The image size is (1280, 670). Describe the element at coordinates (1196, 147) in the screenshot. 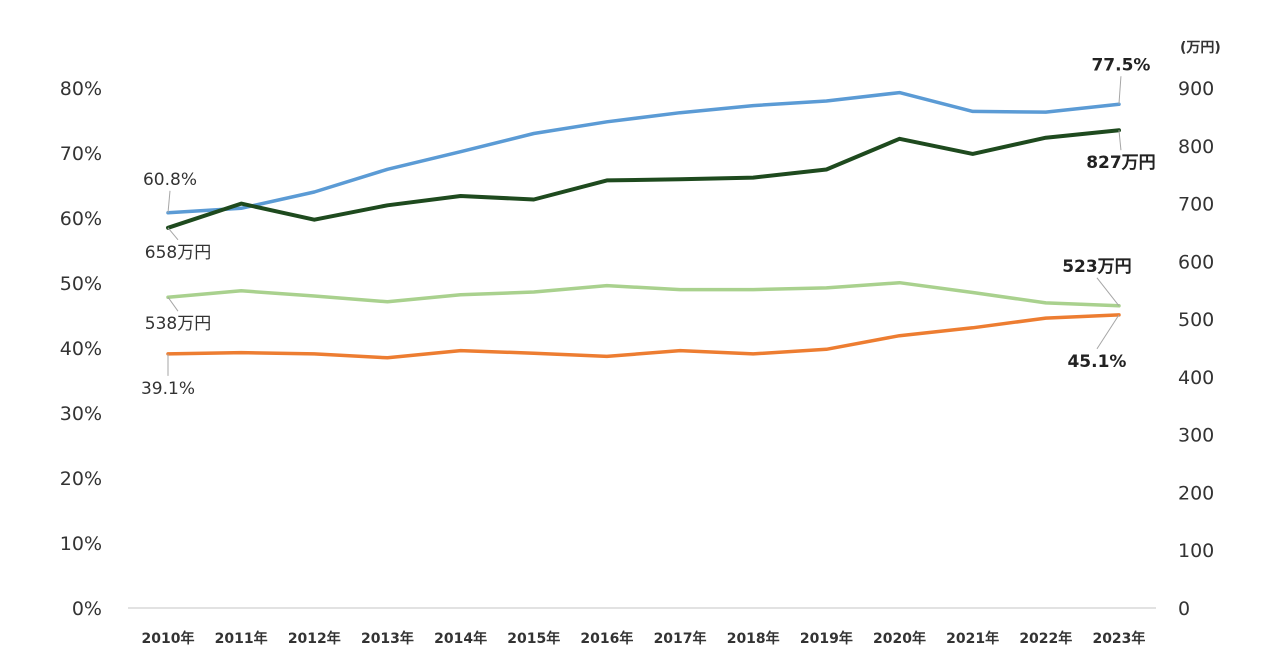

I see `y-right-tick-label: 800` at that location.